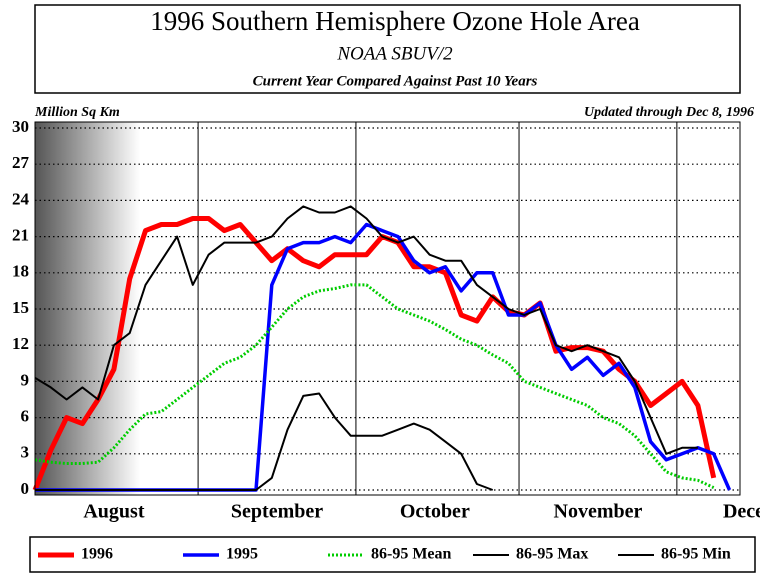  What do you see at coordinates (394, 53) in the screenshot?
I see `chart-subtitle: NOAA SBUV/2` at bounding box center [394, 53].